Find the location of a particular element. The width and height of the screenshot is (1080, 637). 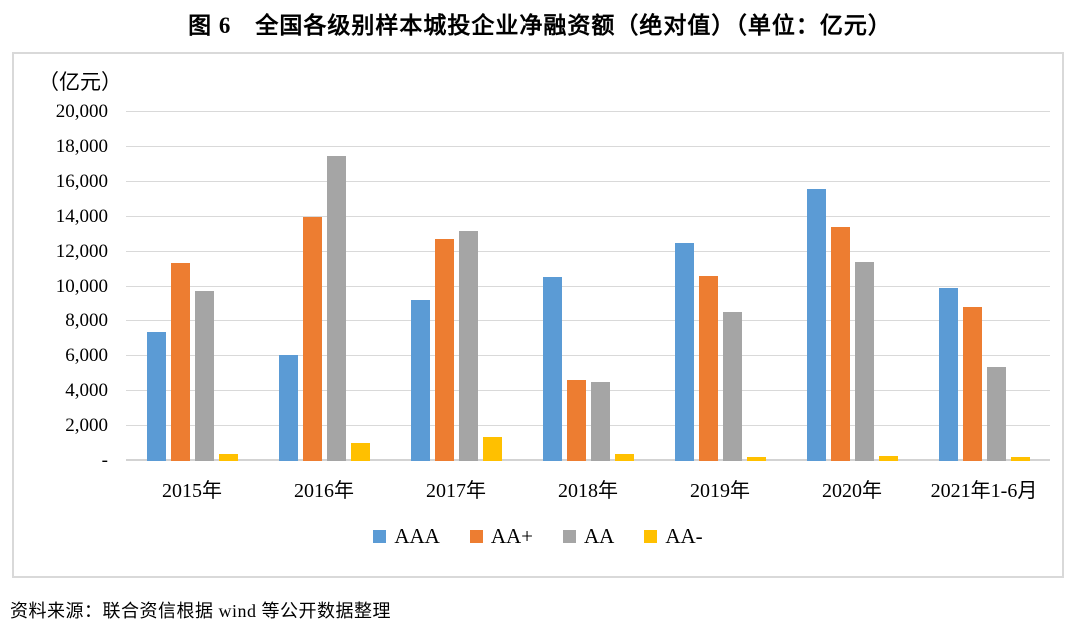

bar-group-2017年 is located at coordinates (456, 286).